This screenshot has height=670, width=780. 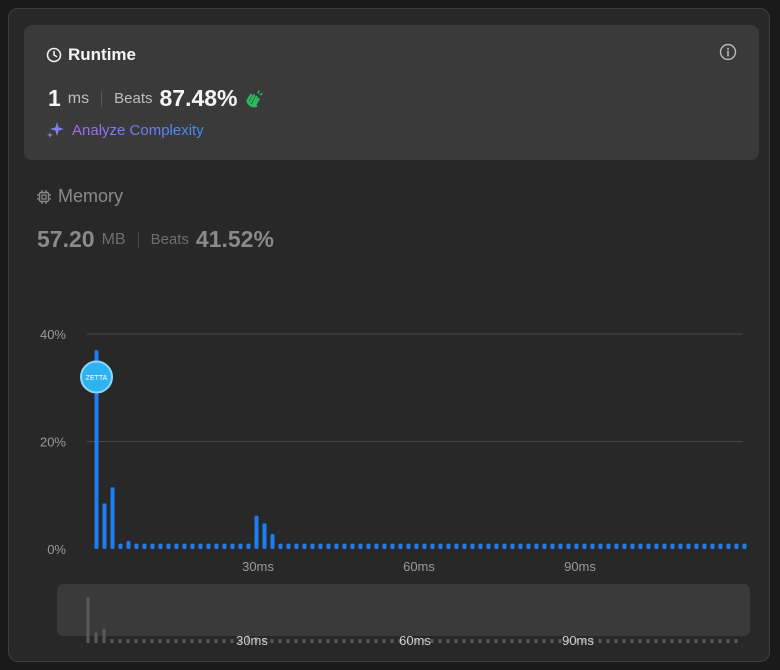 What do you see at coordinates (53, 442) in the screenshot?
I see `y-tick-label: 20%` at bounding box center [53, 442].